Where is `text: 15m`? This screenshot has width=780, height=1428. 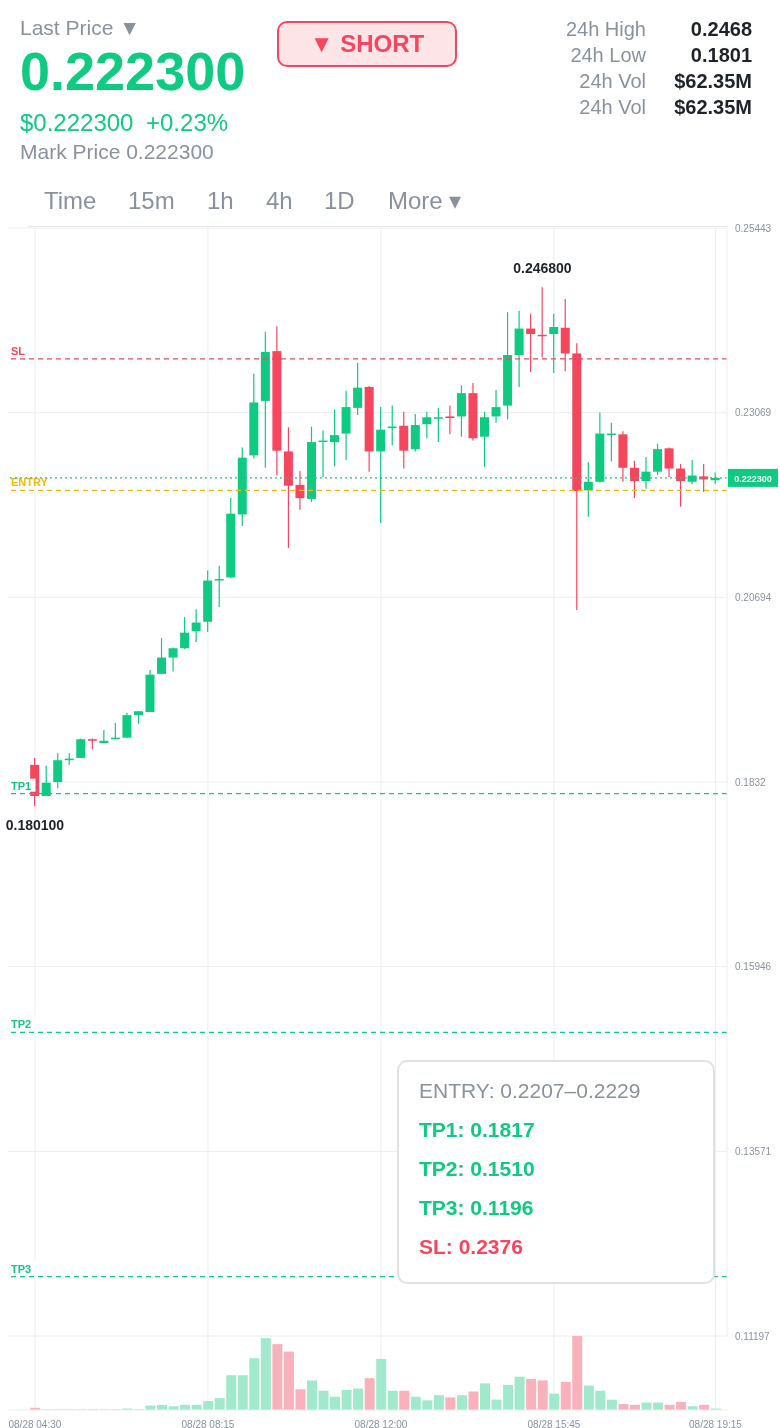 text: 15m is located at coordinates (151, 201).